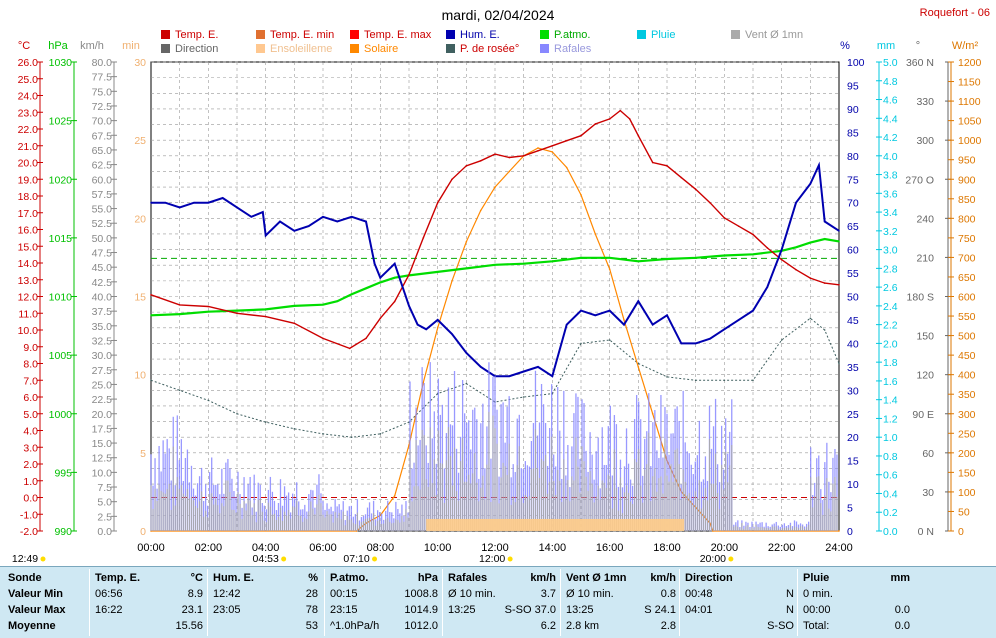  I want to click on summary-cell: 23:15, so click(344, 610).